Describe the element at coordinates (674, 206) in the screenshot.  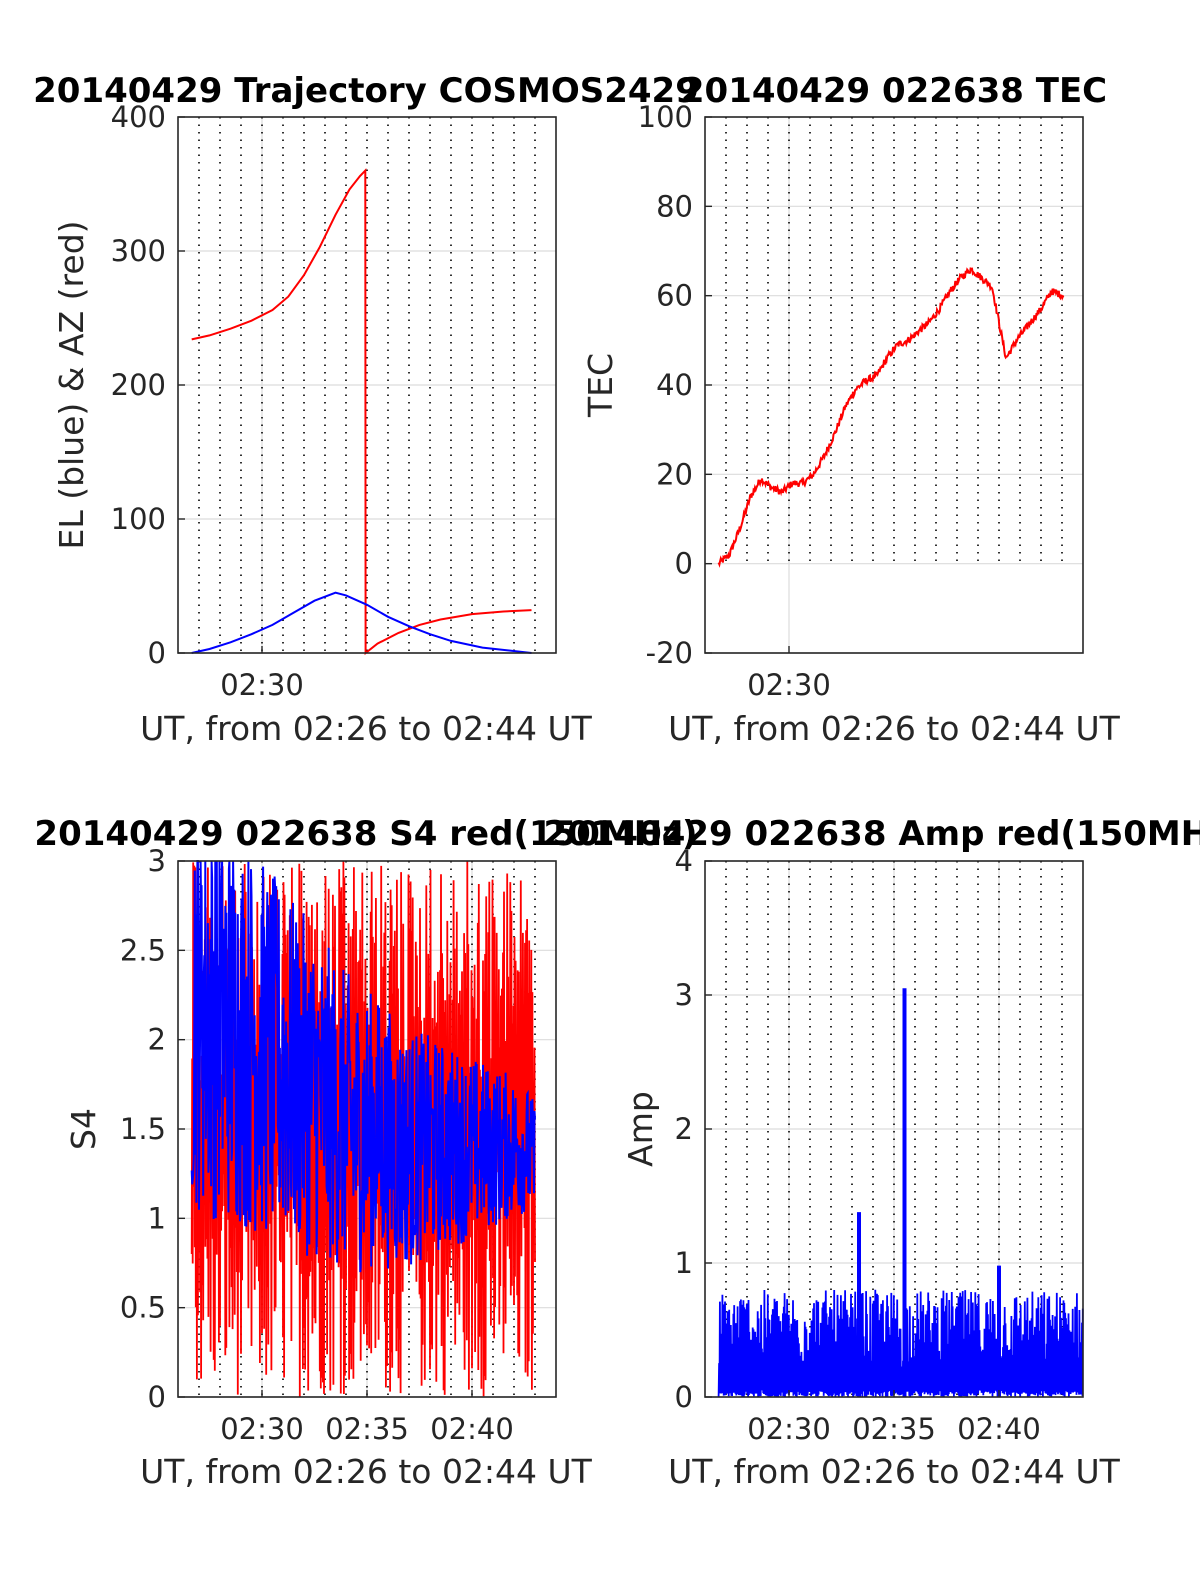
I see `y-tick-label: 80` at that location.